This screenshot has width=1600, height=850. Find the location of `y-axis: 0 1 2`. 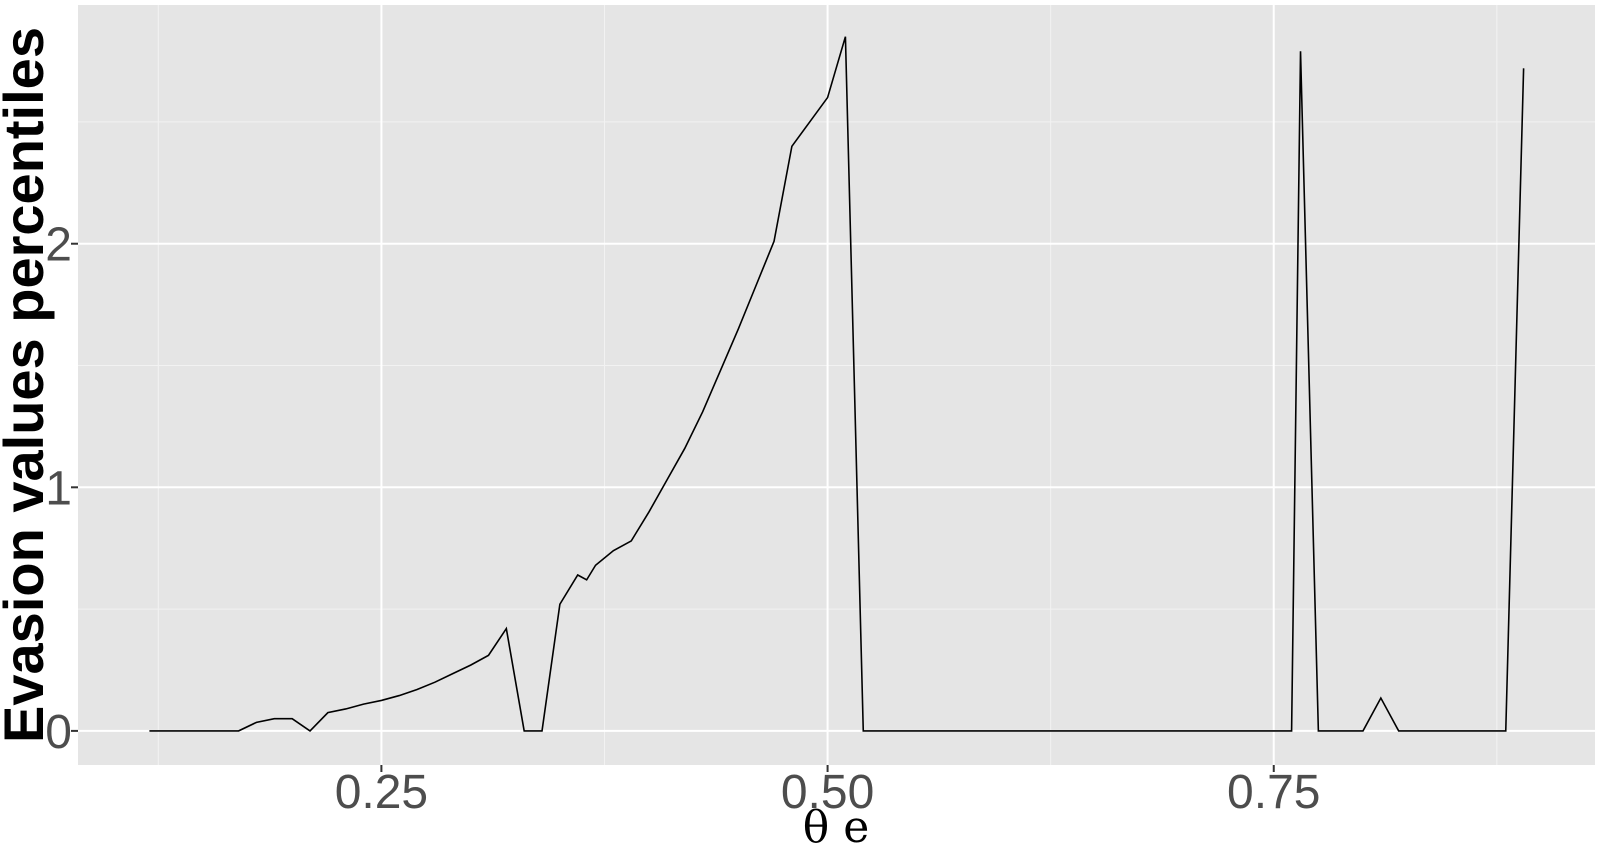

y-axis: 0 1 2 is located at coordinates (61, 489).